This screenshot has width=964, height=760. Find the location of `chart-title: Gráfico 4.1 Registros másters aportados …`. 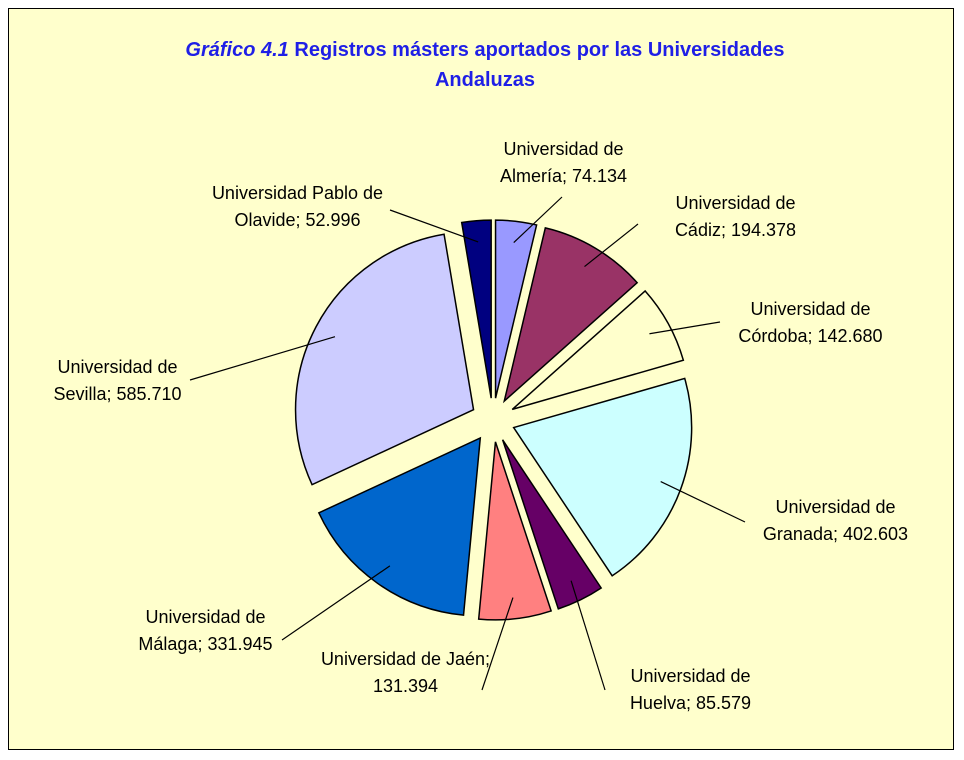

chart-title: Gráfico 4.1 Registros másters aportados … is located at coordinates (485, 65).